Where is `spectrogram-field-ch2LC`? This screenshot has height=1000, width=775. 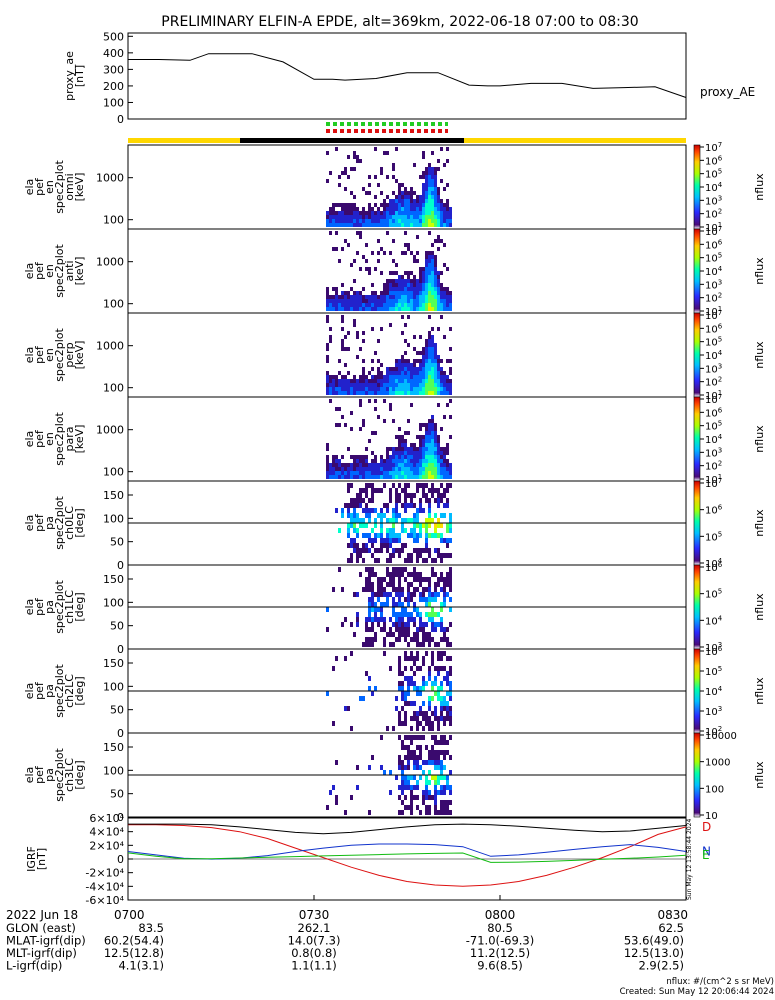 spectrogram-field-ch2LC is located at coordinates (389, 691).